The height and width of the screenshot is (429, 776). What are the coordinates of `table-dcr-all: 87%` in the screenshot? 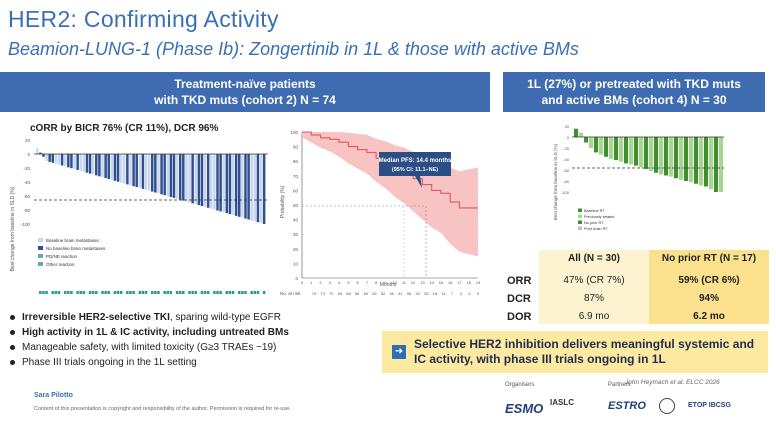 It's located at (593, 298).